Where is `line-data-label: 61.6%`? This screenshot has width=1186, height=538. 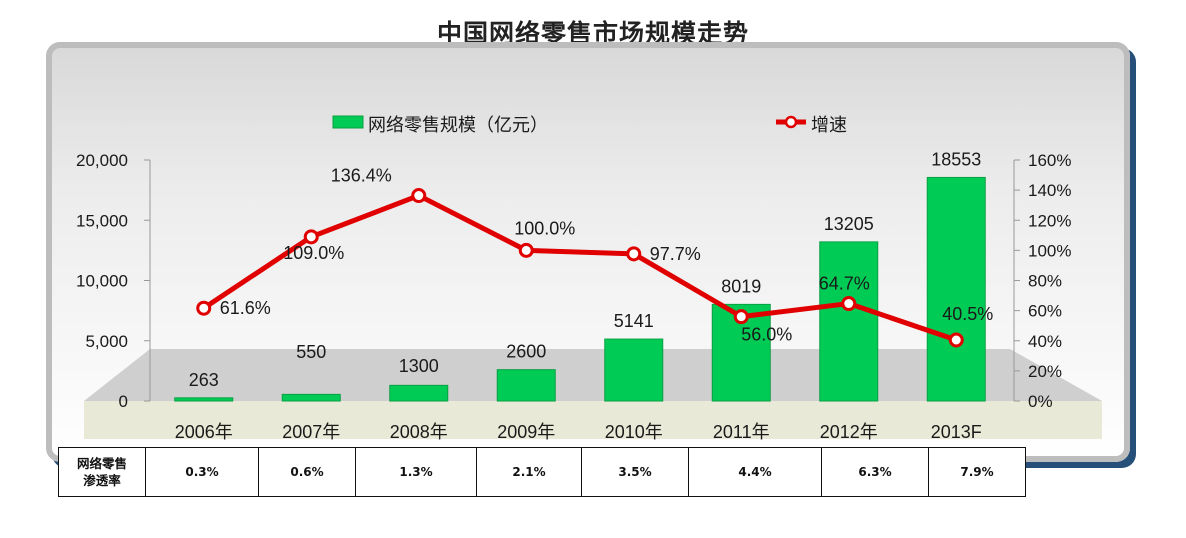 line-data-label: 61.6% is located at coordinates (245, 308).